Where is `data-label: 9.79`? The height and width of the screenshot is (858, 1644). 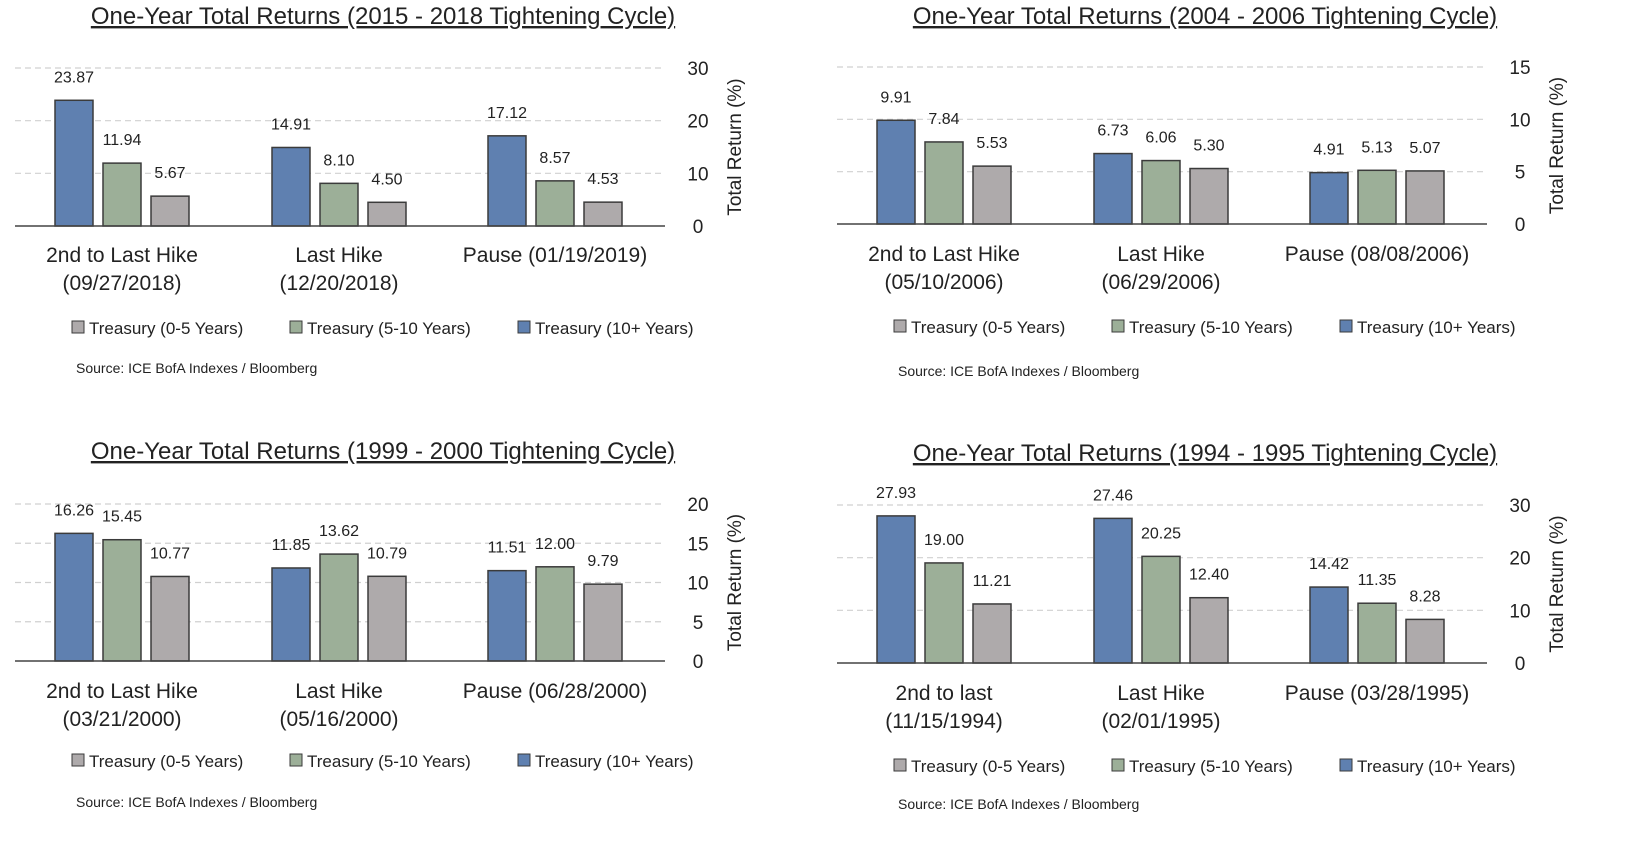 data-label: 9.79 is located at coordinates (602, 561).